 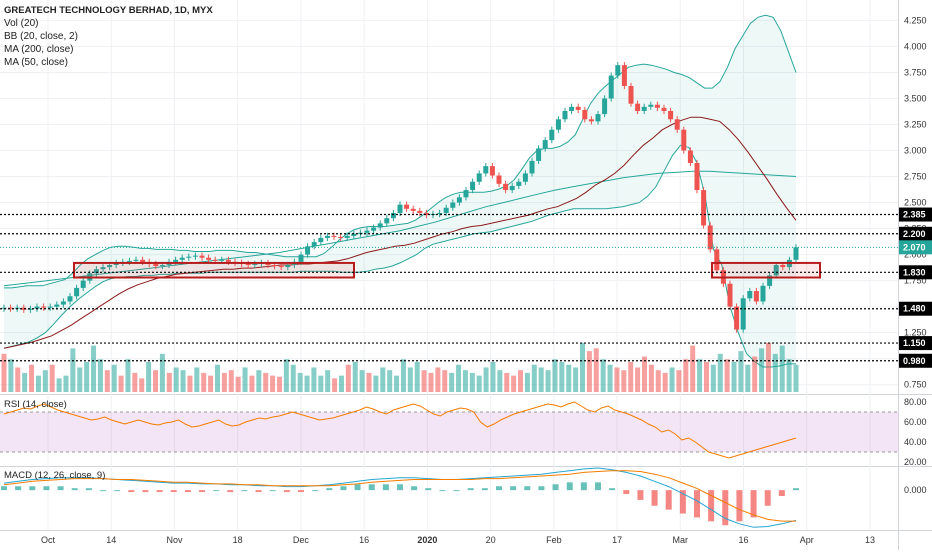 I want to click on y-tick-label: 3.000, so click(x=915, y=151).